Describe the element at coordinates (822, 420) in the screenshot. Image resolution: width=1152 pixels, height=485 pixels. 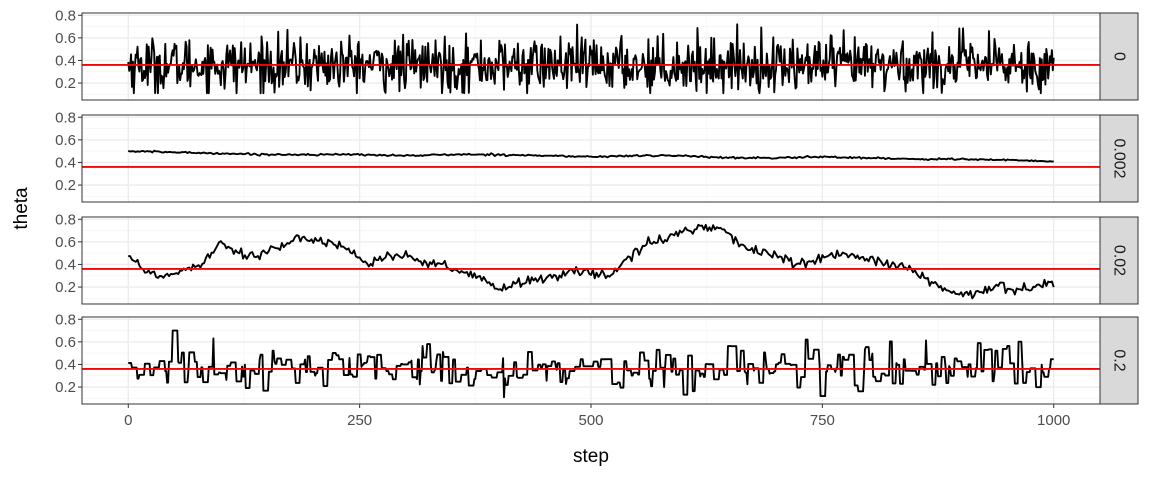
I see `x-tick-label: 750` at that location.